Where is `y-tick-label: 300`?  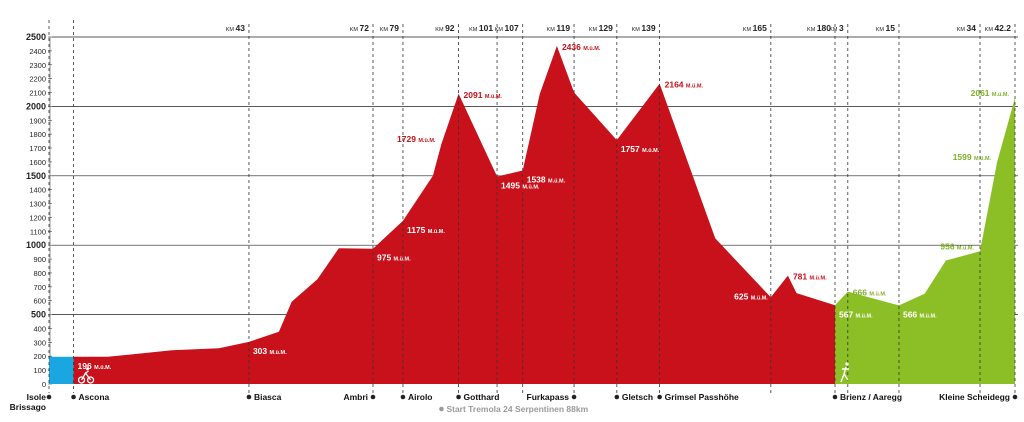 y-tick-label: 300 is located at coordinates (39, 342).